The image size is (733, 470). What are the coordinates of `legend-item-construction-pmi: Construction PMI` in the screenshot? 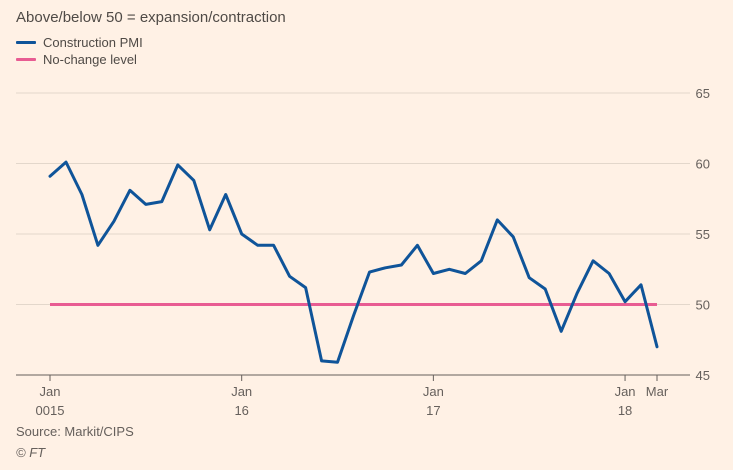 It's located at (79, 42).